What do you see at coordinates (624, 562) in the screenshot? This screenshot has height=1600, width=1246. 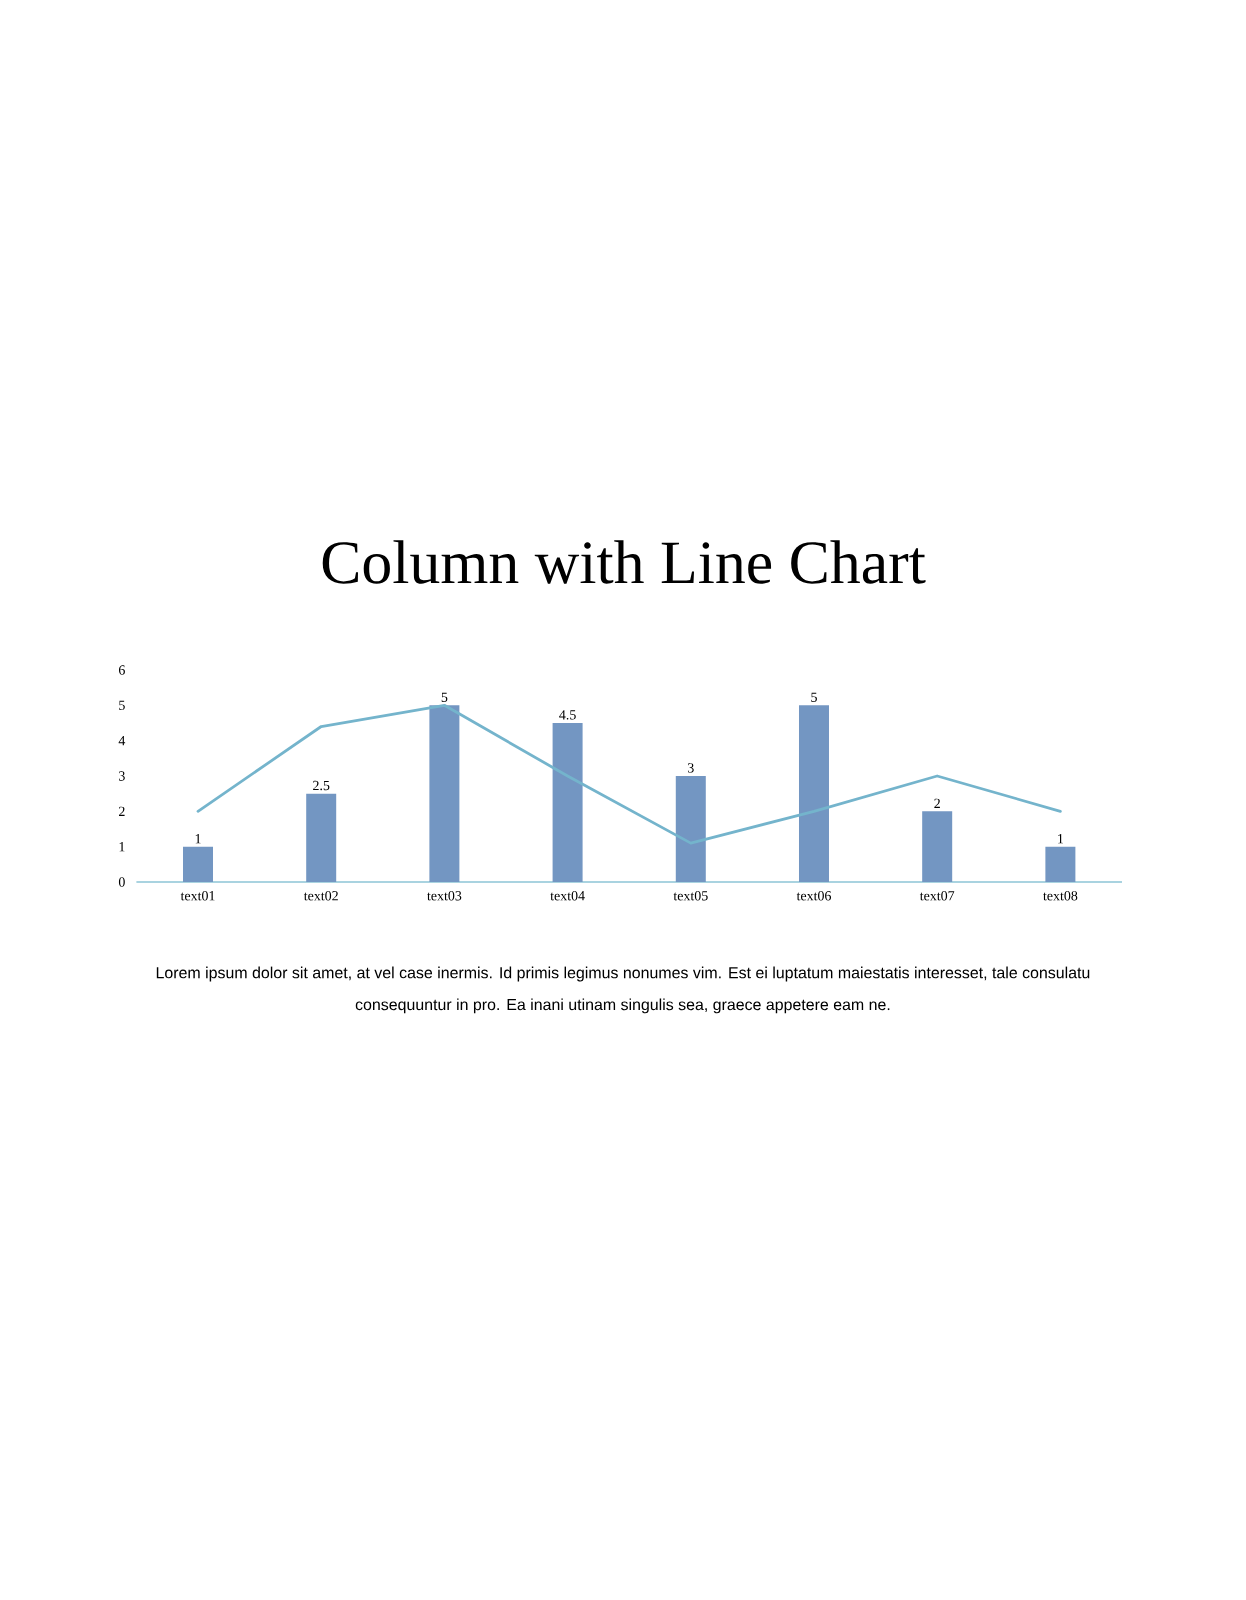 I see `chart-title: Column with Line Chart` at bounding box center [624, 562].